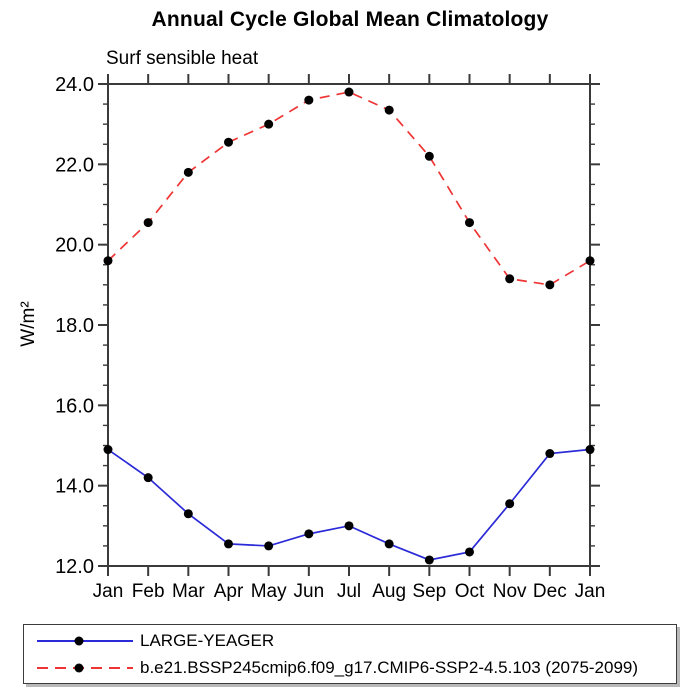 Image resolution: width=700 pixels, height=700 pixels. Describe the element at coordinates (74, 567) in the screenshot. I see `y-tick-label: 12.0` at that location.